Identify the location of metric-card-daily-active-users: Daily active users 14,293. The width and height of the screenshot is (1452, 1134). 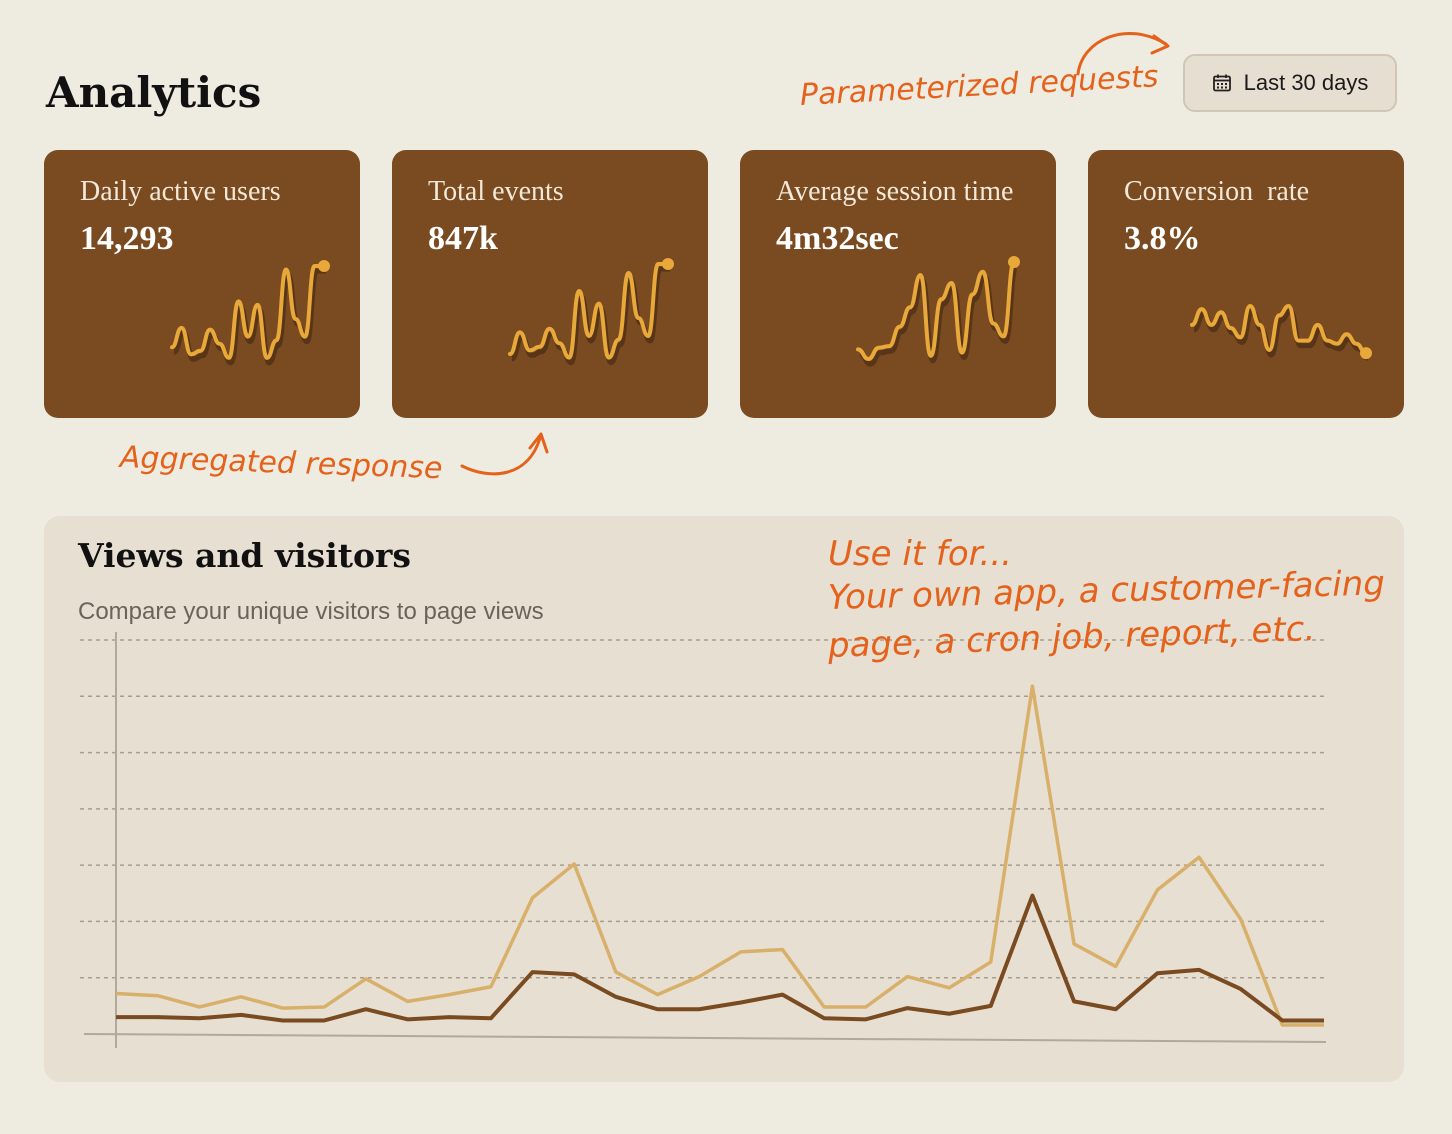
(202, 284).